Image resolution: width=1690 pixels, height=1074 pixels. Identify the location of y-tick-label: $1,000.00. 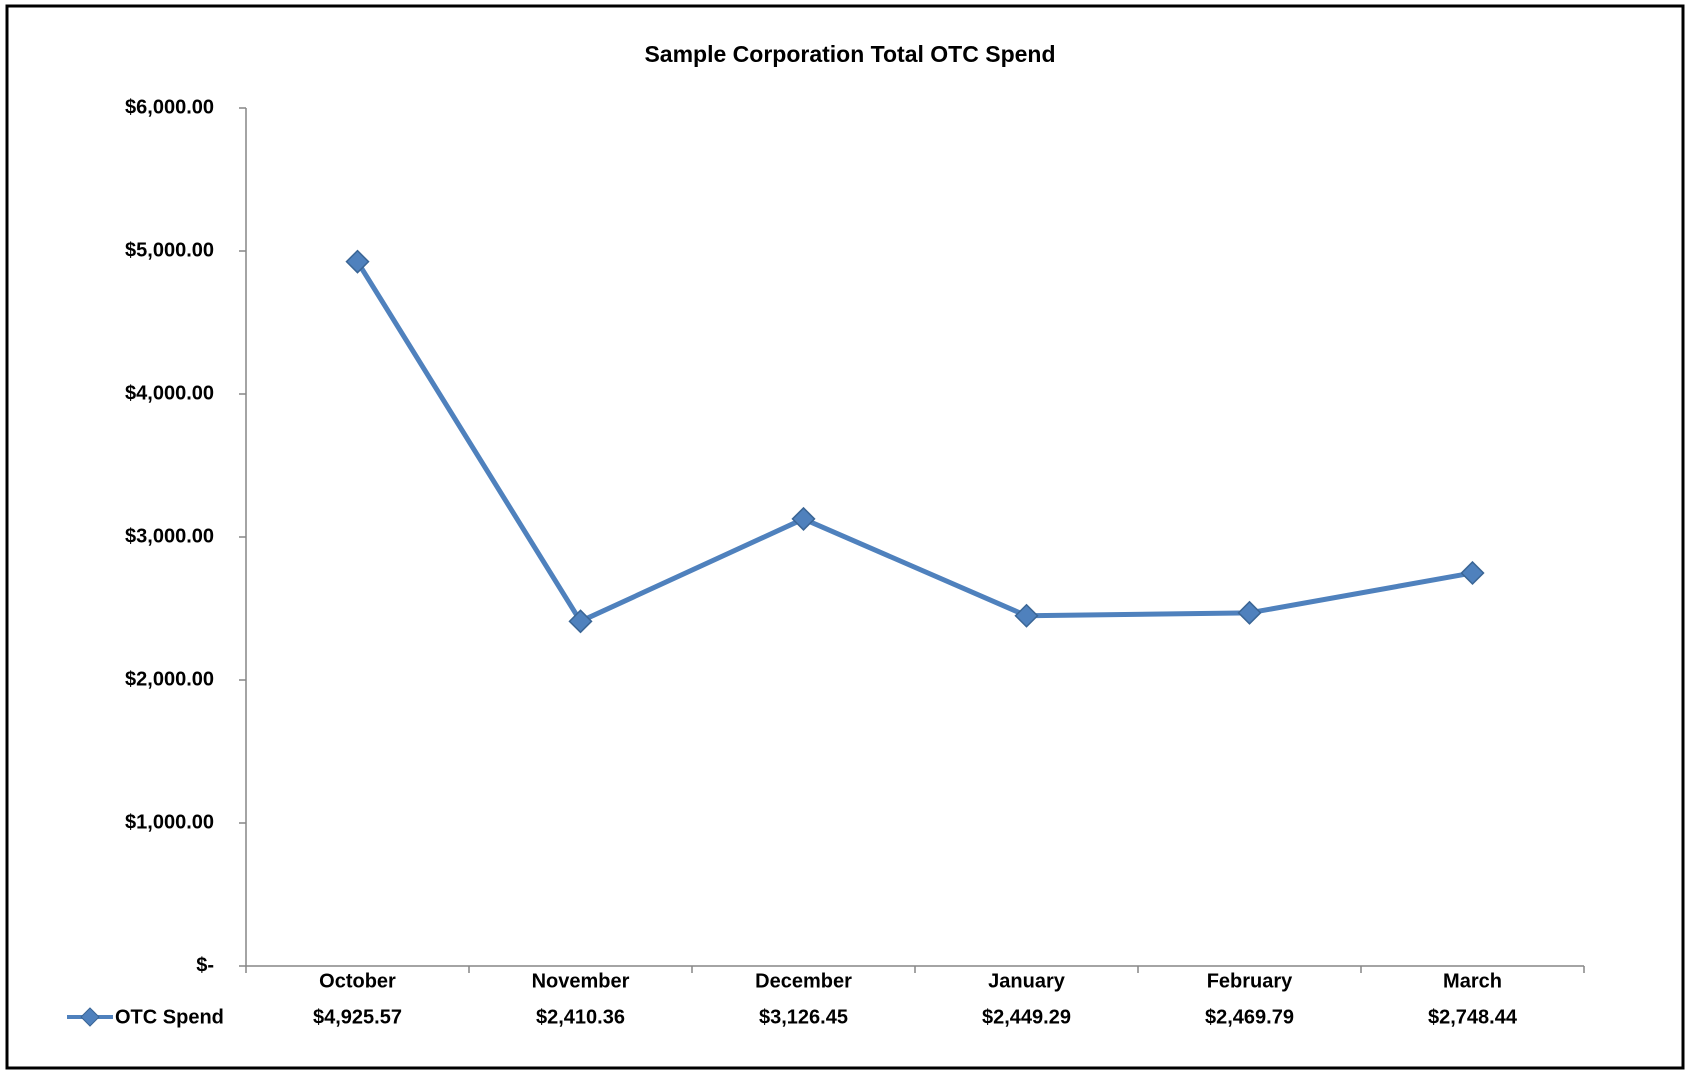
(169, 822).